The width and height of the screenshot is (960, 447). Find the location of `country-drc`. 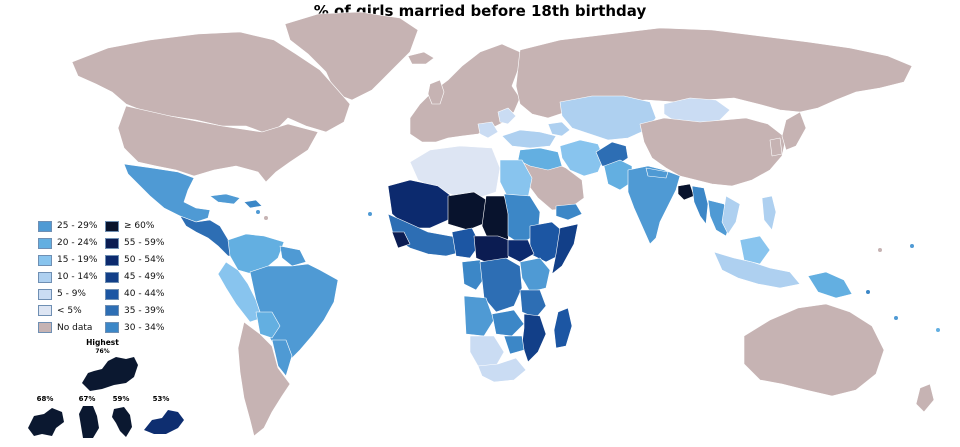

country-drc is located at coordinates (501, 285).